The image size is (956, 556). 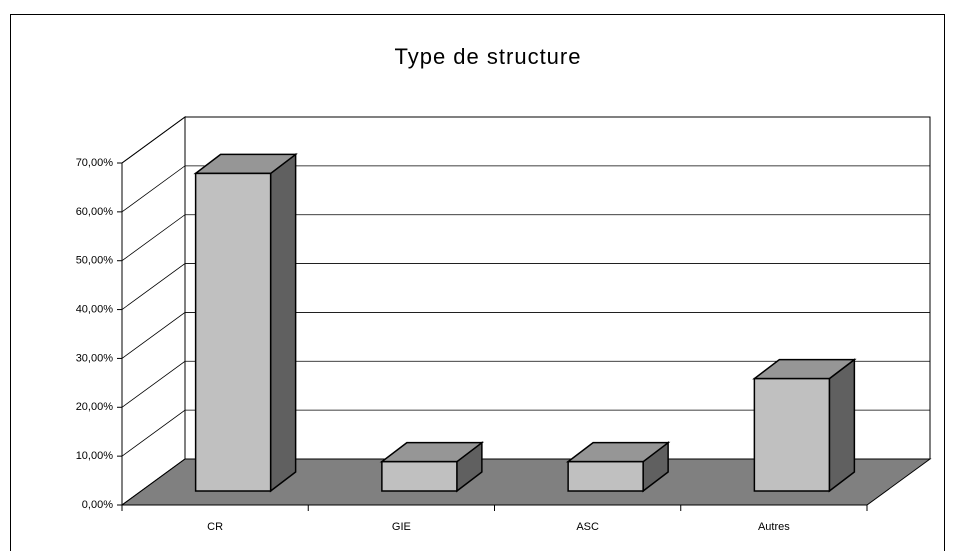 What do you see at coordinates (97, 505) in the screenshot?
I see `y-tick-label: 0,00%` at bounding box center [97, 505].